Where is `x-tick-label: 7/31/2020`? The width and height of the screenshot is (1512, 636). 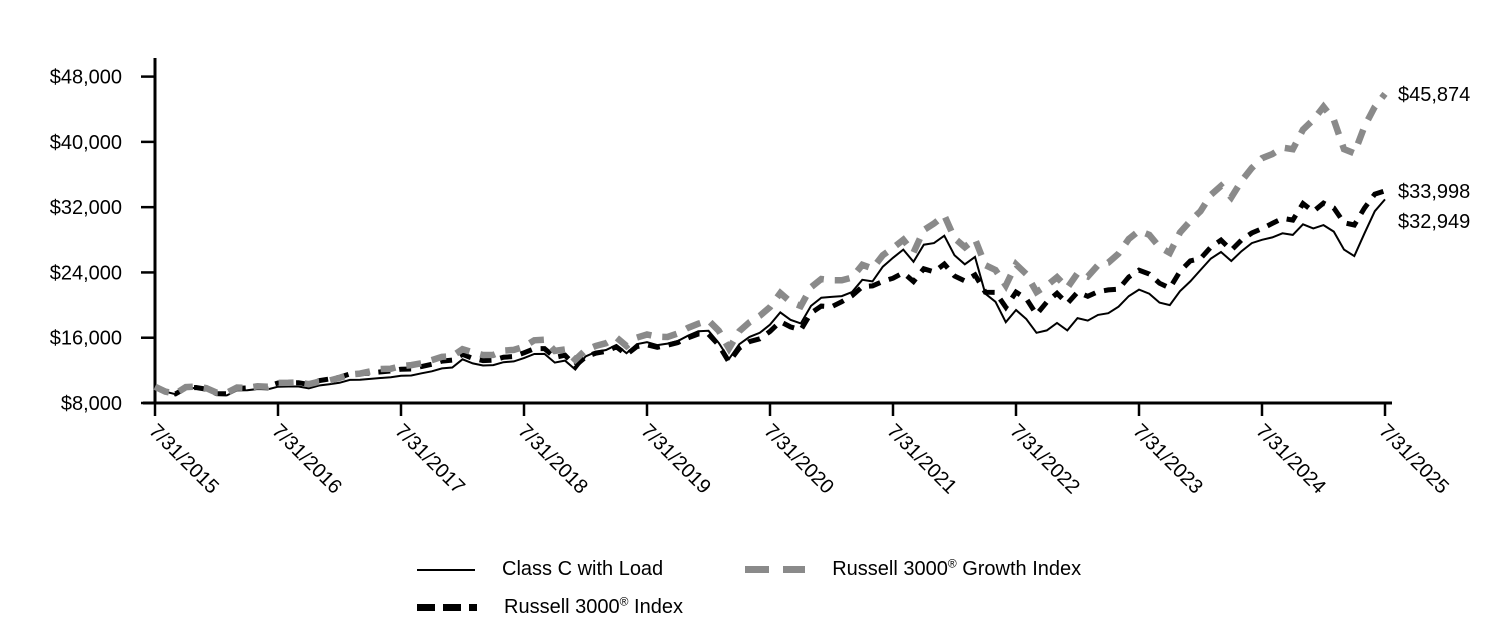 x-tick-label: 7/31/2020 is located at coordinates (798, 459).